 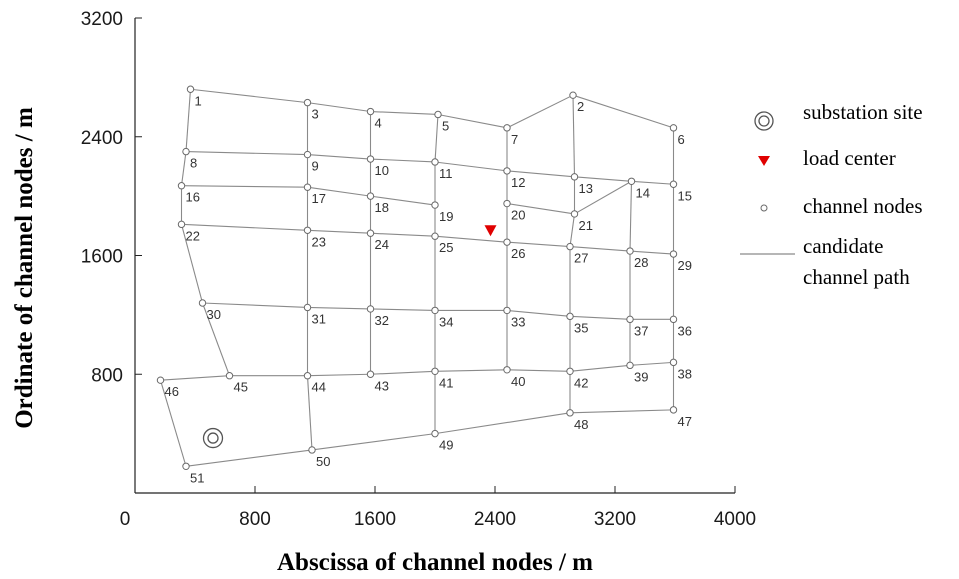 What do you see at coordinates (735, 519) in the screenshot?
I see `x-tick-label: 4000` at bounding box center [735, 519].